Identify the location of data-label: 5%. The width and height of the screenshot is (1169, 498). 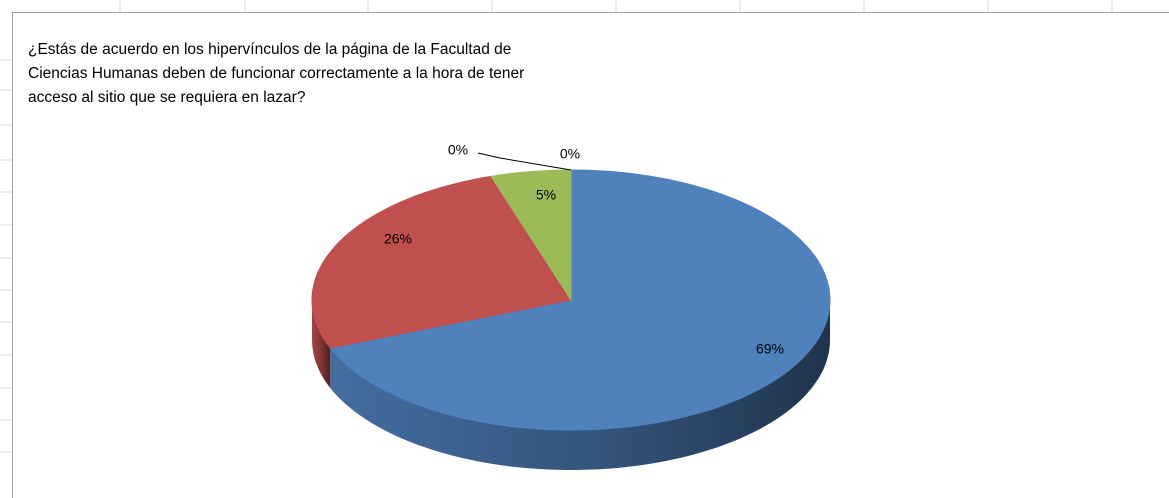
(546, 195).